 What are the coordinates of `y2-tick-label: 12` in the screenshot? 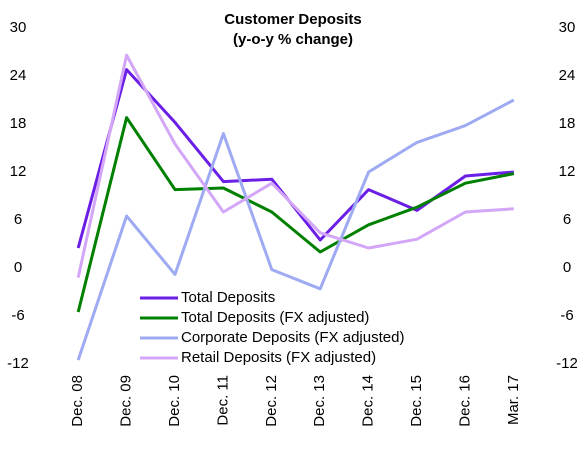 It's located at (567, 171).